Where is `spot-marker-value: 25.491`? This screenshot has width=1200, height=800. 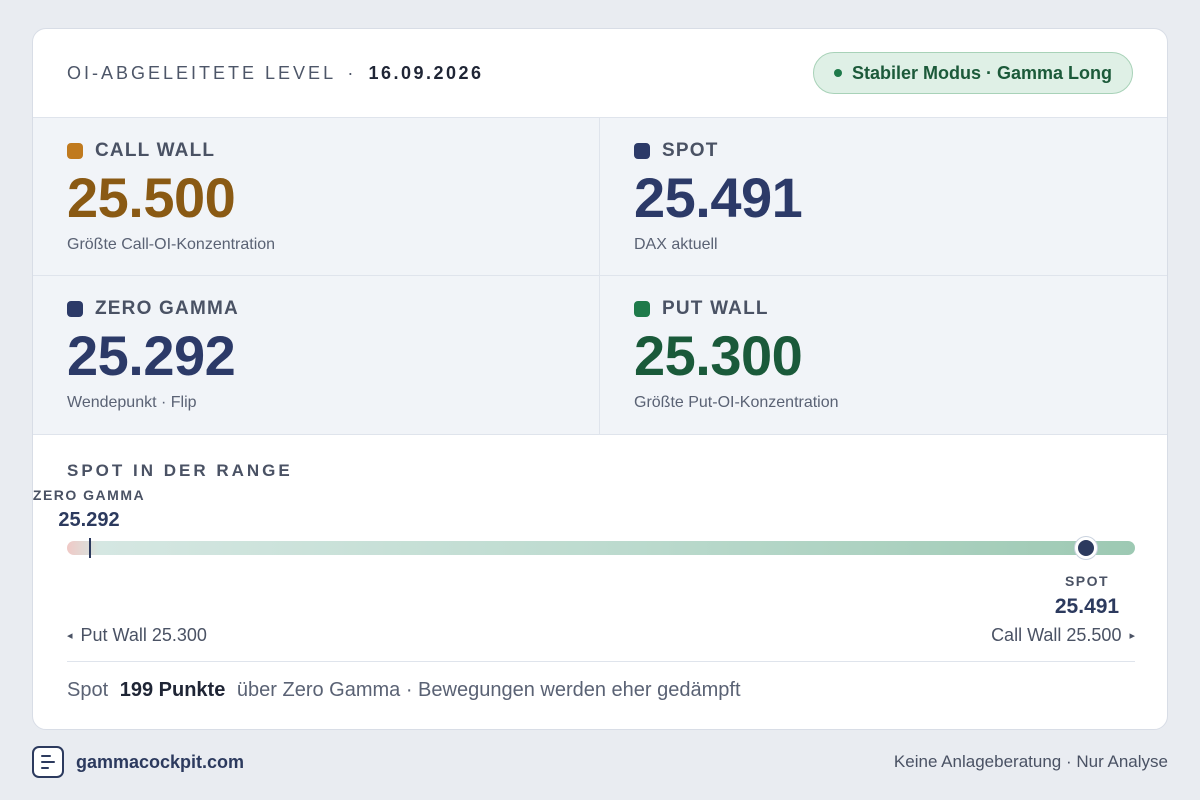 spot-marker-value: 25.491 is located at coordinates (1087, 606).